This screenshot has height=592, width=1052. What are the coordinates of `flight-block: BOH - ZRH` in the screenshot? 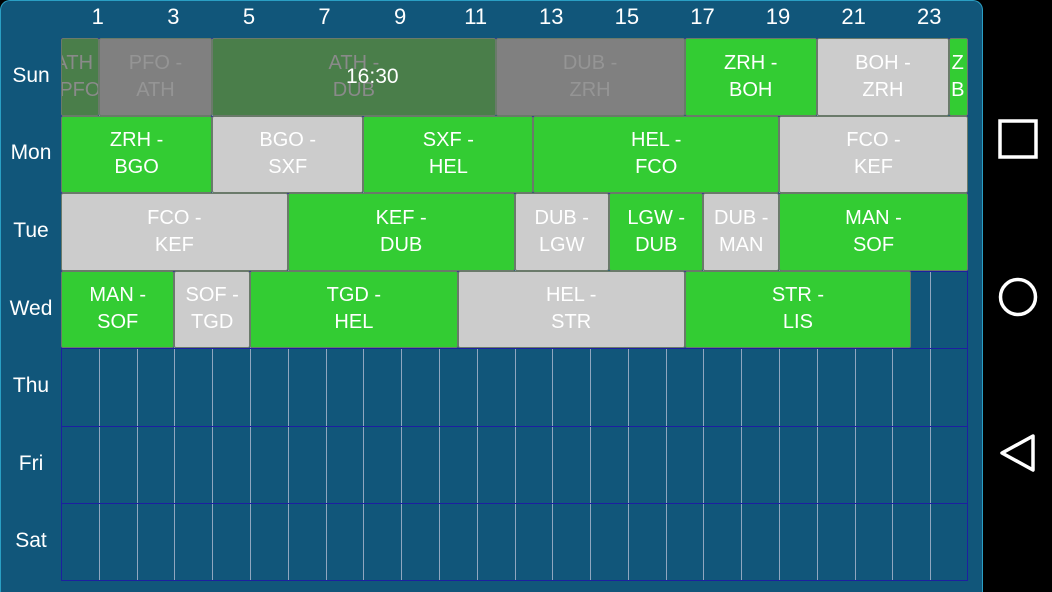 It's located at (883, 77).